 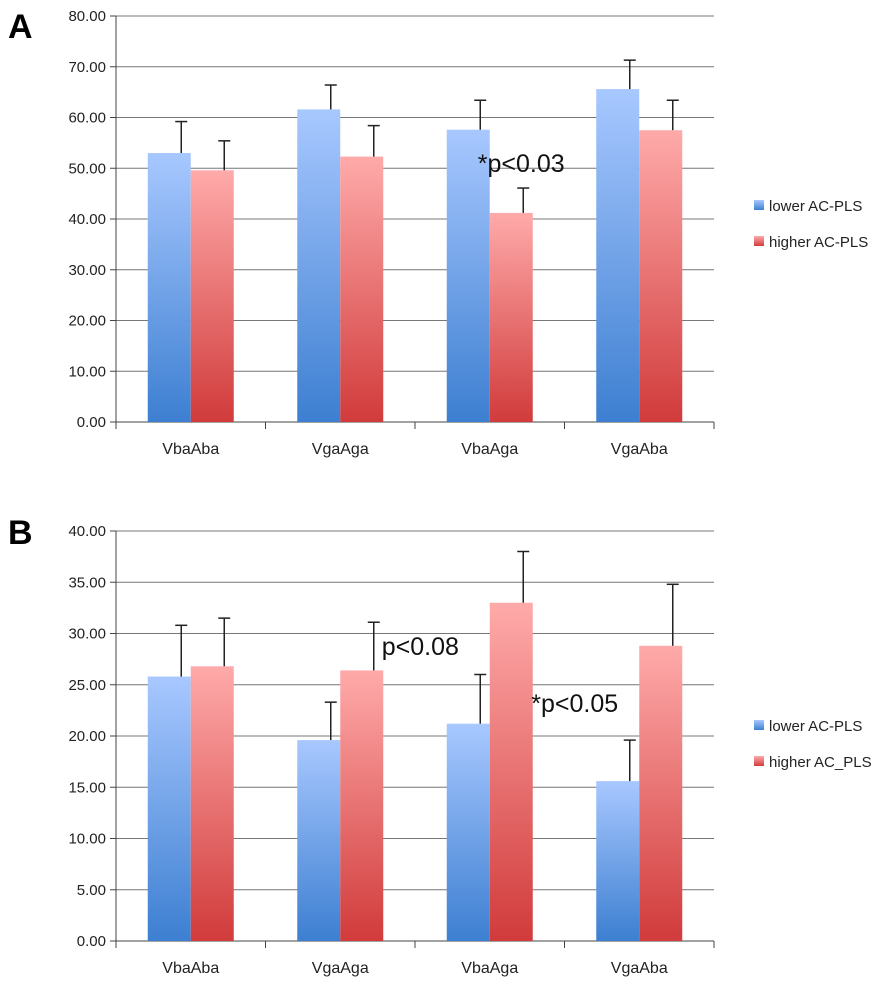 What do you see at coordinates (820, 762) in the screenshot?
I see `legend-label: higher AC_PLS` at bounding box center [820, 762].